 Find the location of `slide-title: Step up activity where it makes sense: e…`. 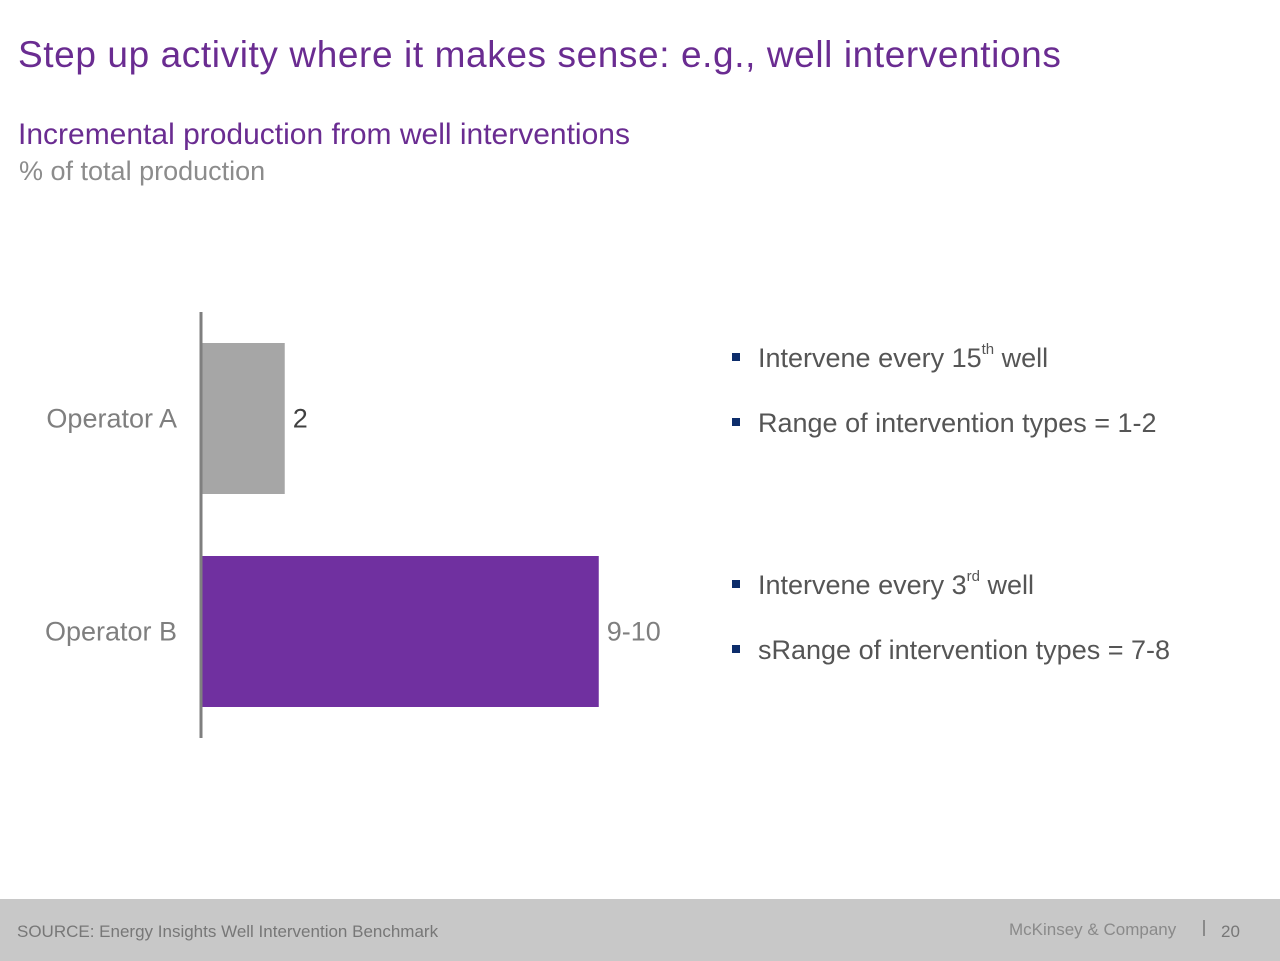

slide-title: Step up activity where it makes sense: e… is located at coordinates (540, 54).